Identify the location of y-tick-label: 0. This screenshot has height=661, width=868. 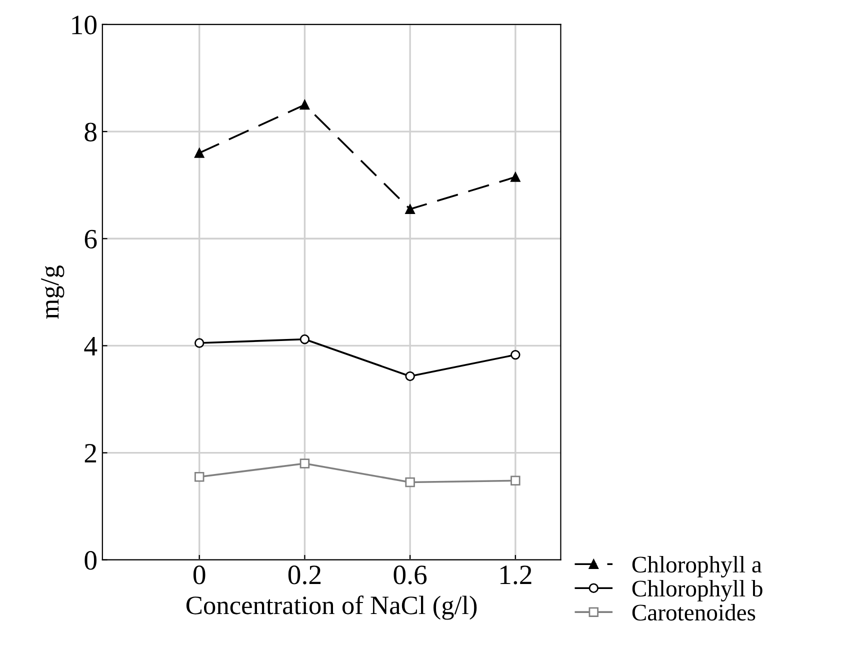
(90, 560).